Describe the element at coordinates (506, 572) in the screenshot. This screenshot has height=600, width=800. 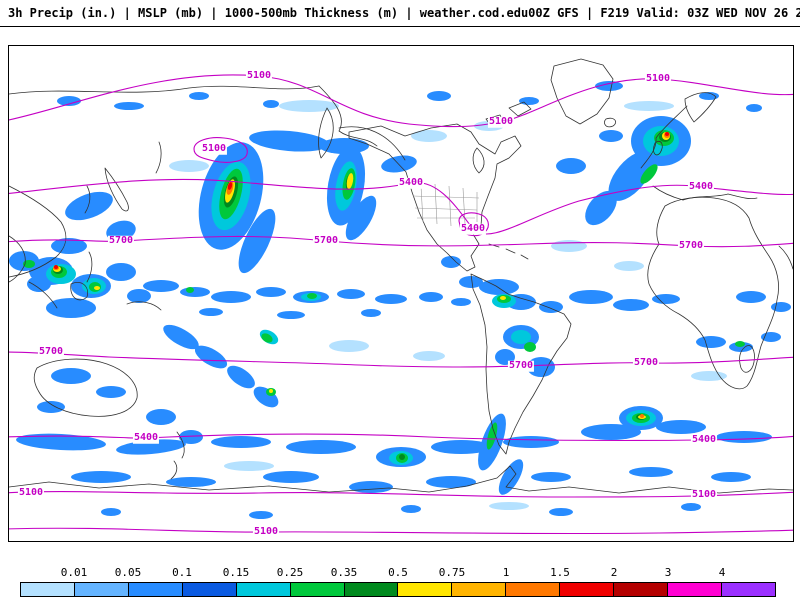
I see `legend-label: 1` at that location.